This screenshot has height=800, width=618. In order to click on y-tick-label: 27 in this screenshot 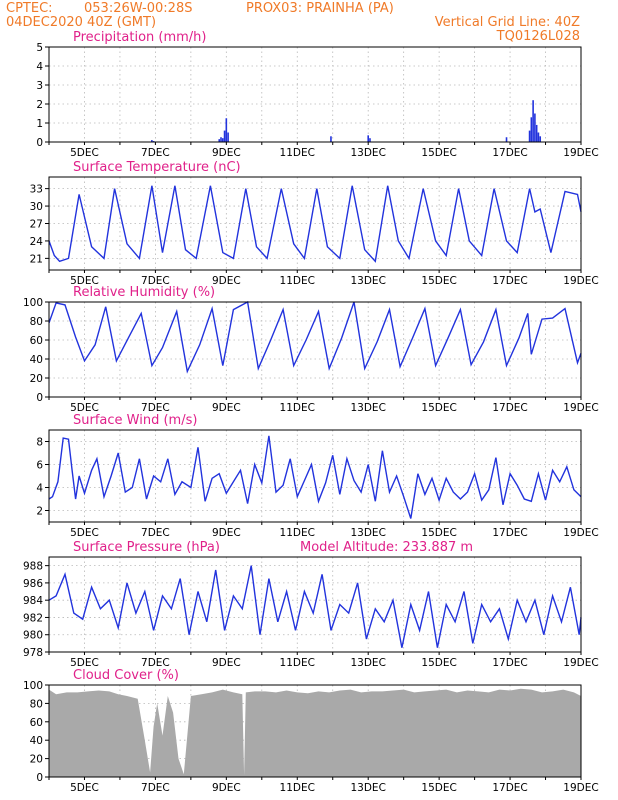, I will do `click(36, 225)`.